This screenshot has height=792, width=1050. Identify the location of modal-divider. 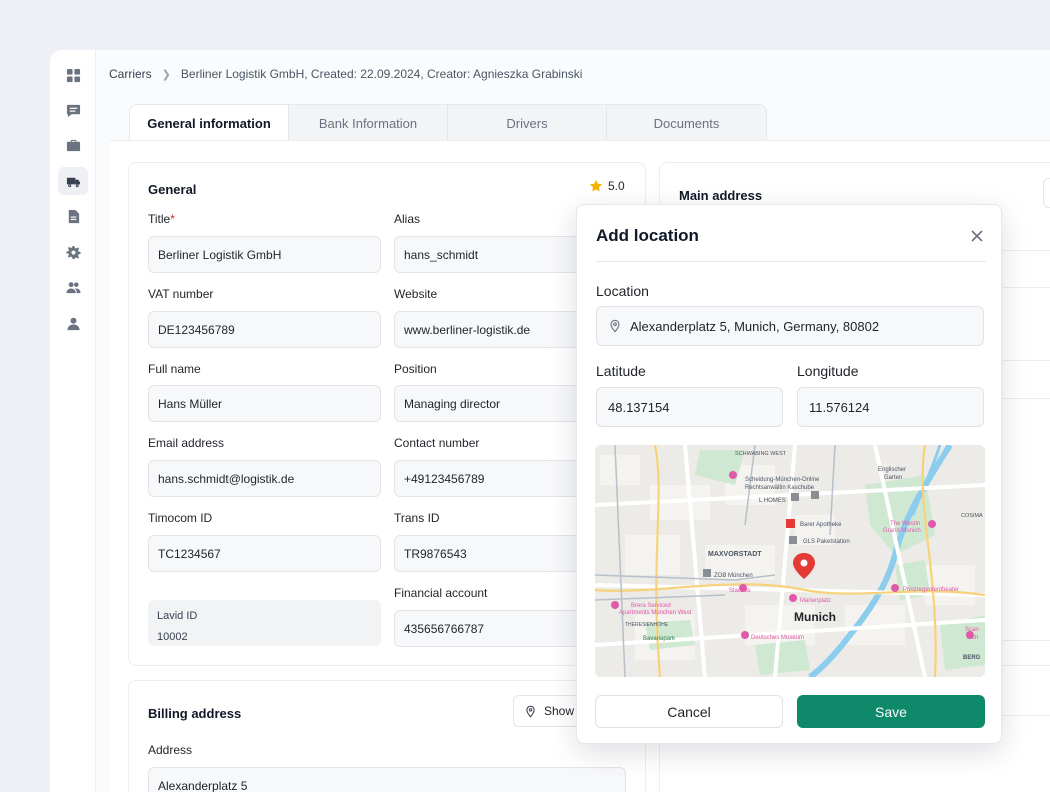
(791, 261).